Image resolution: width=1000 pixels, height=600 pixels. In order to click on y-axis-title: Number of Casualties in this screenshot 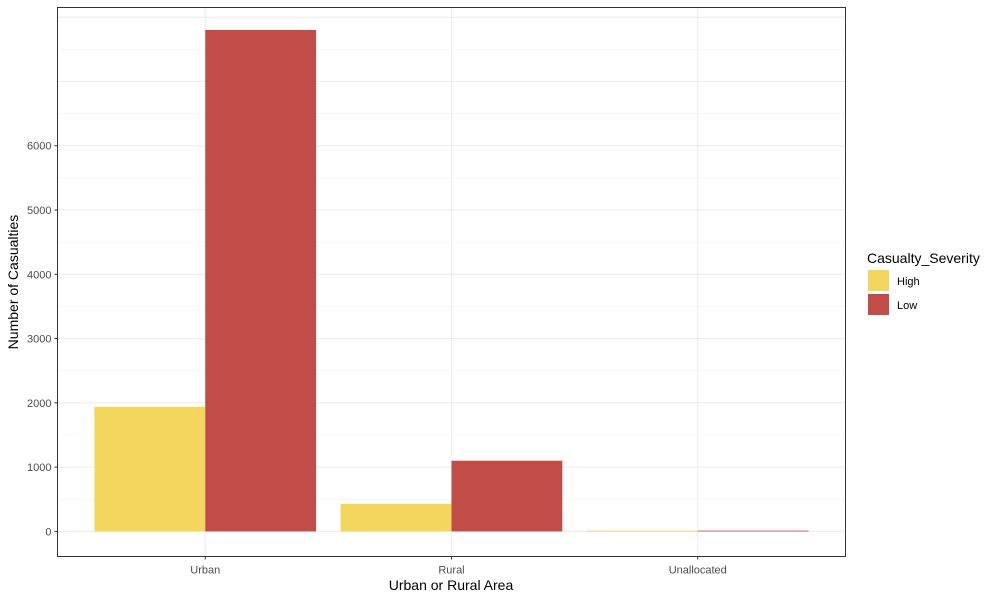, I will do `click(13, 282)`.